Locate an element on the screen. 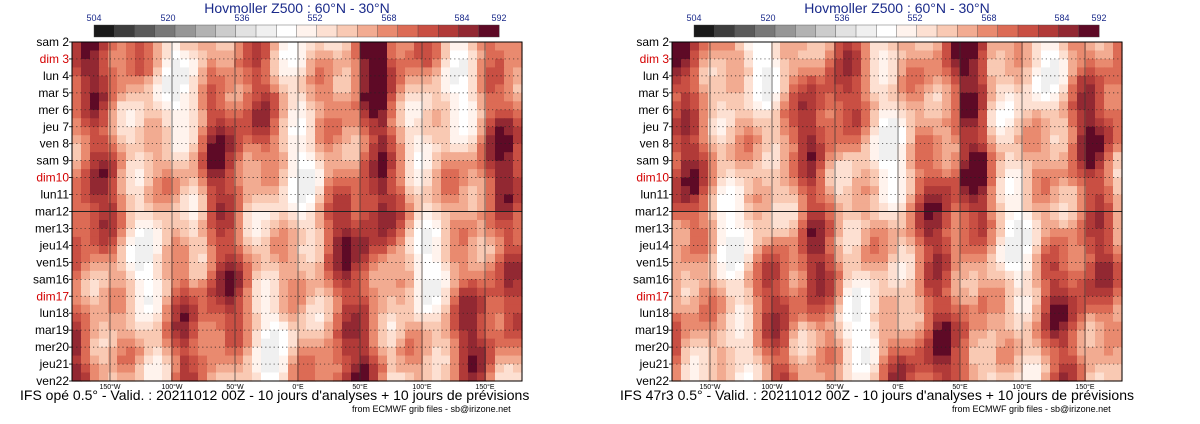  x-tick-label: 0°E is located at coordinates (298, 387).